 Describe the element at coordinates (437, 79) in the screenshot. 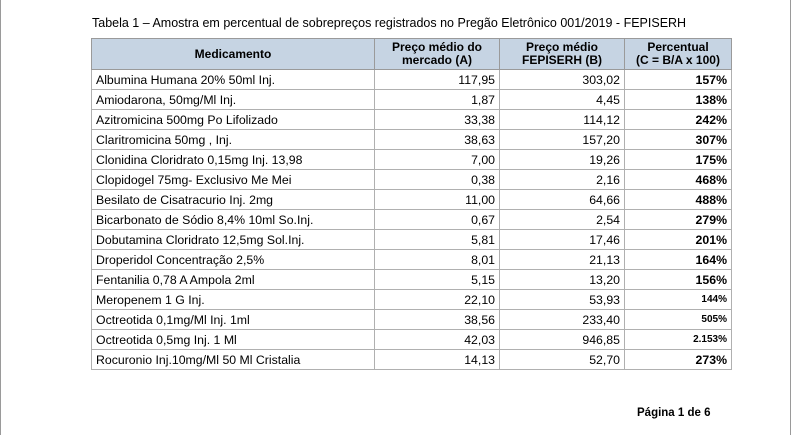

I see `market-price-cell: 117,95` at that location.